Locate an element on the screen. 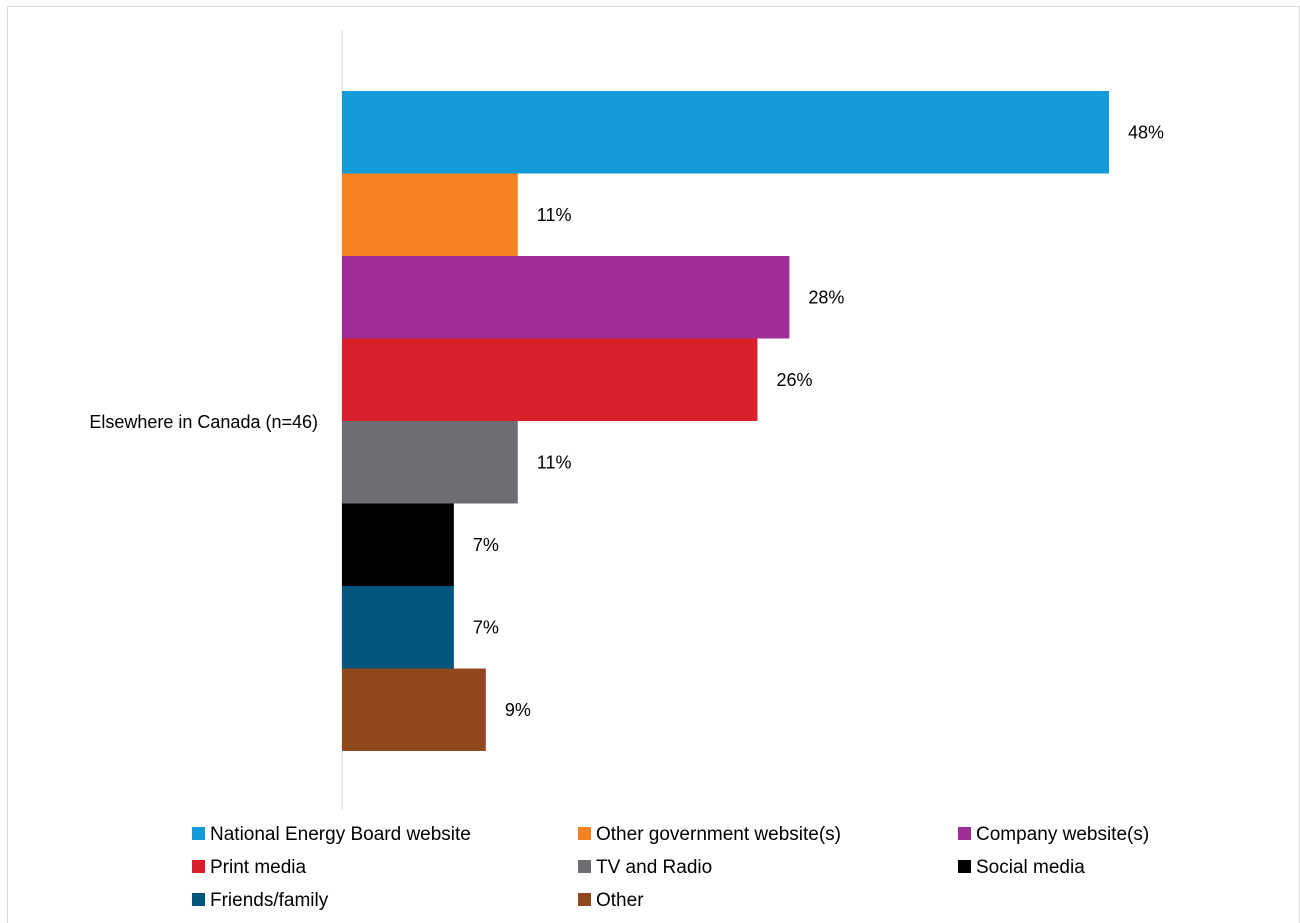  data-label-3: 28% is located at coordinates (826, 297).